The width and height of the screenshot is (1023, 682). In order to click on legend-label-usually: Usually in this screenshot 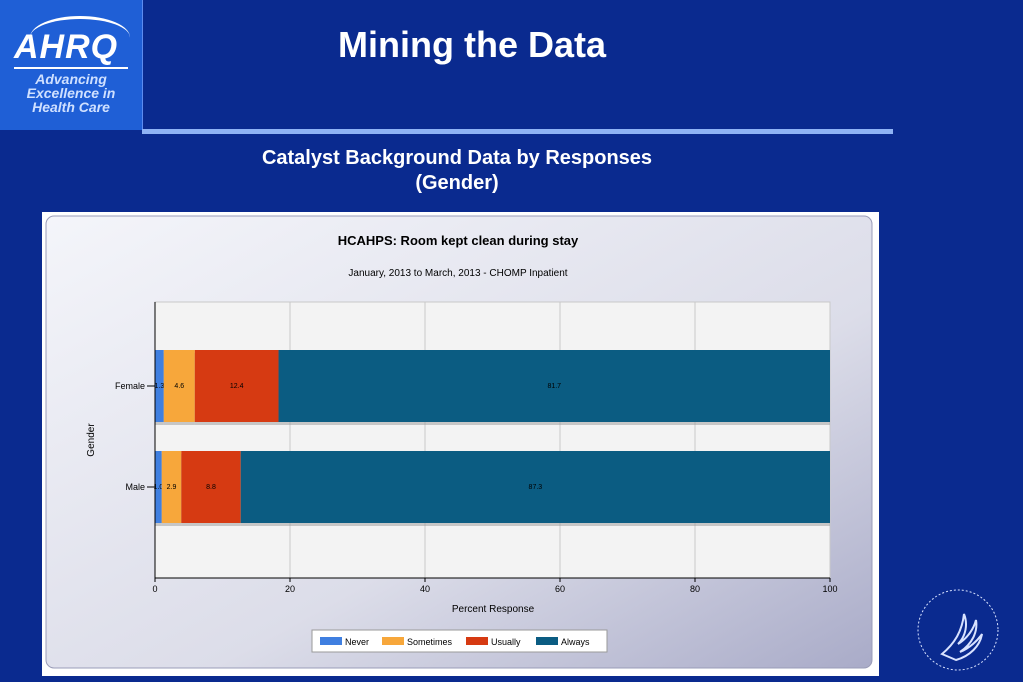, I will do `click(506, 642)`.